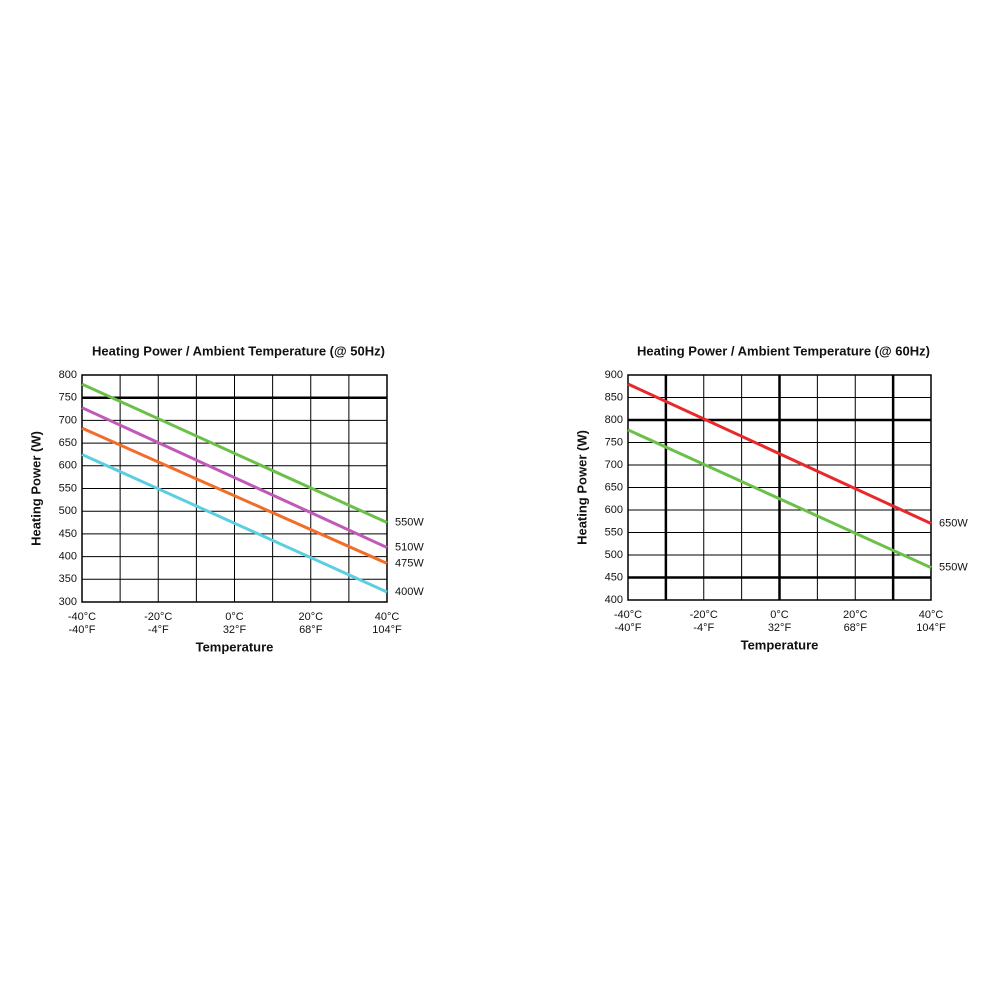  I want to click on y-tick-label: 900, so click(614, 375).